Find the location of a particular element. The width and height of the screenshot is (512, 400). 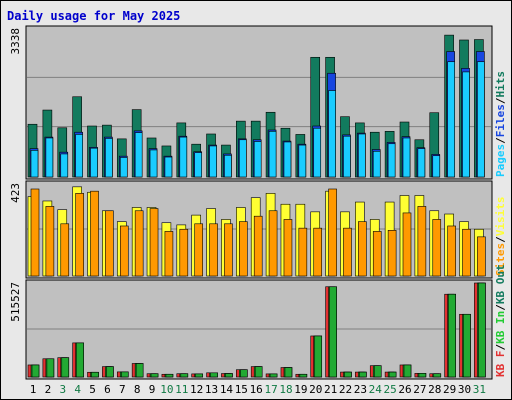

legend-bot-part: KB Out is located at coordinates (500, 284).